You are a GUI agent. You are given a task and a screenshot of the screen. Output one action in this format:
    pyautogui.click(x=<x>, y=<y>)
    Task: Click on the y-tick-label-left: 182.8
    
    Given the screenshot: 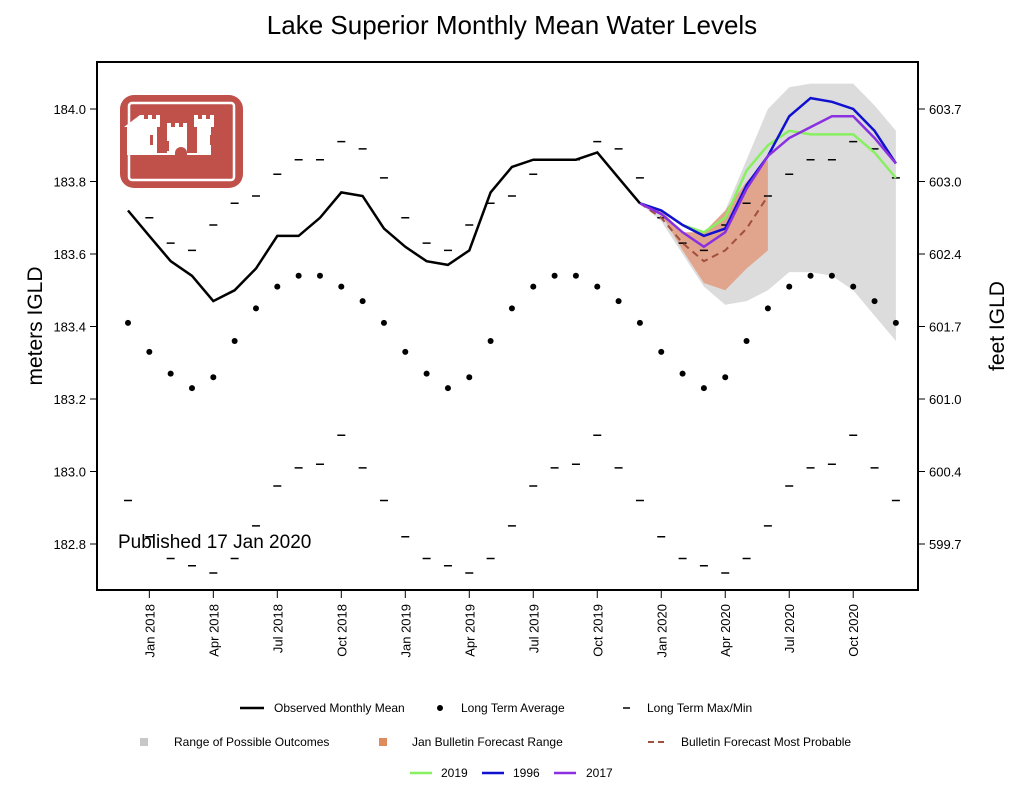 What is the action you would take?
    pyautogui.click(x=69, y=544)
    